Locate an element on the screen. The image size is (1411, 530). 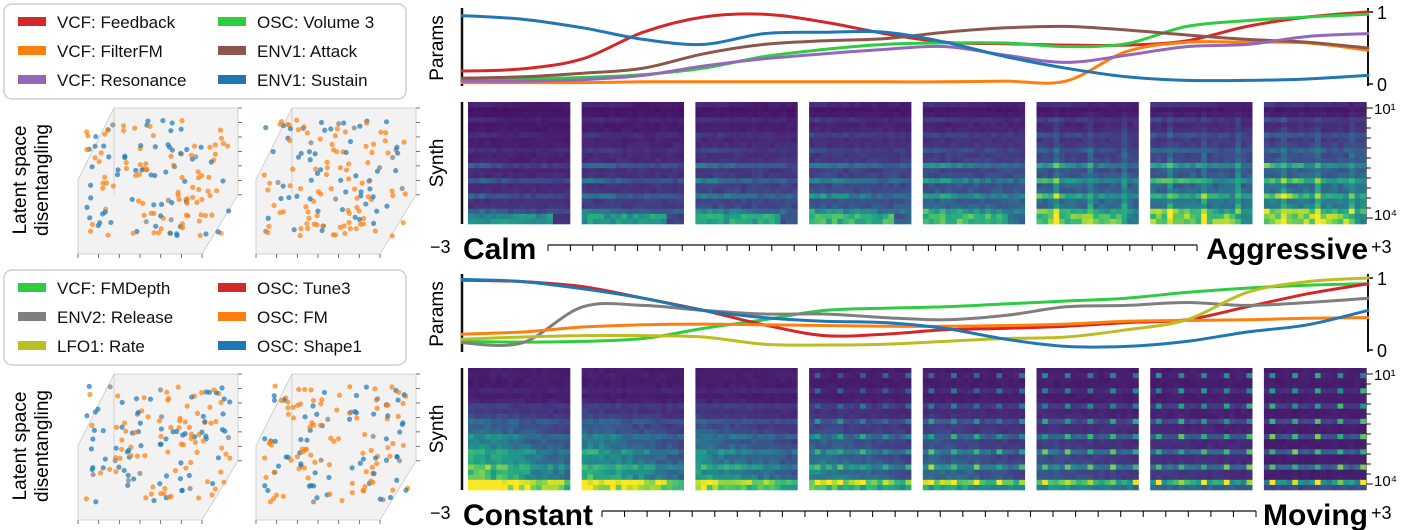
params-tick-label-bottom: 0 is located at coordinates (1382, 85).